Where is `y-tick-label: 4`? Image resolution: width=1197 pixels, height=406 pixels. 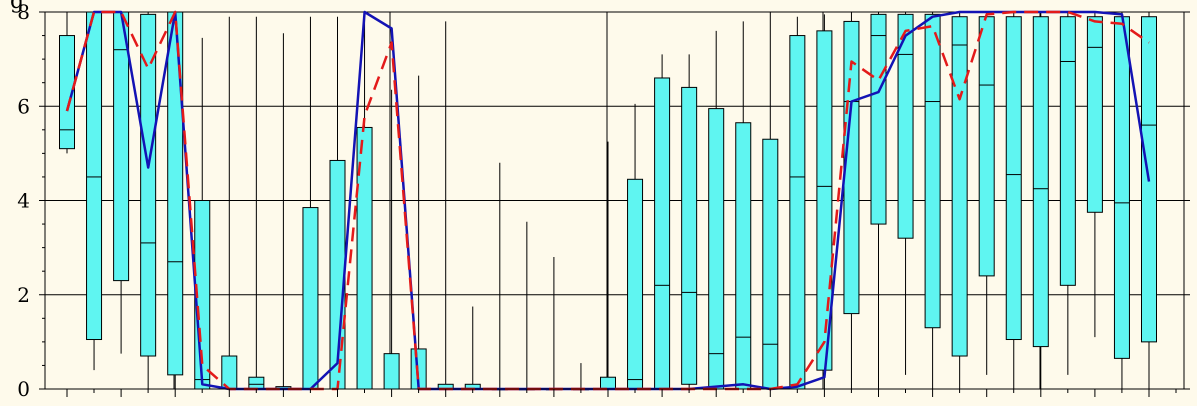 y-tick-label: 4 is located at coordinates (23, 201).